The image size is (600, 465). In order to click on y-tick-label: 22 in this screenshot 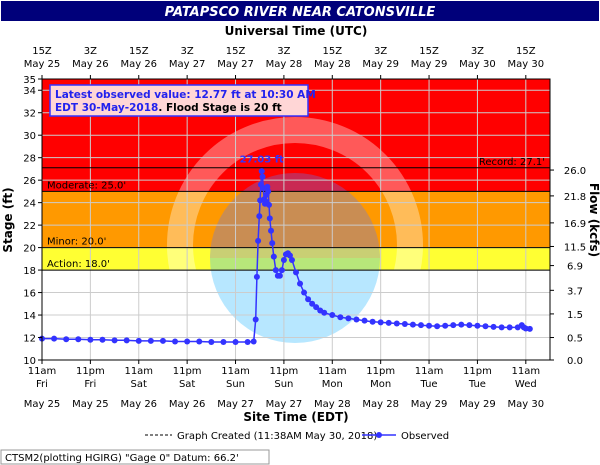, I will do `click(29, 226)`.